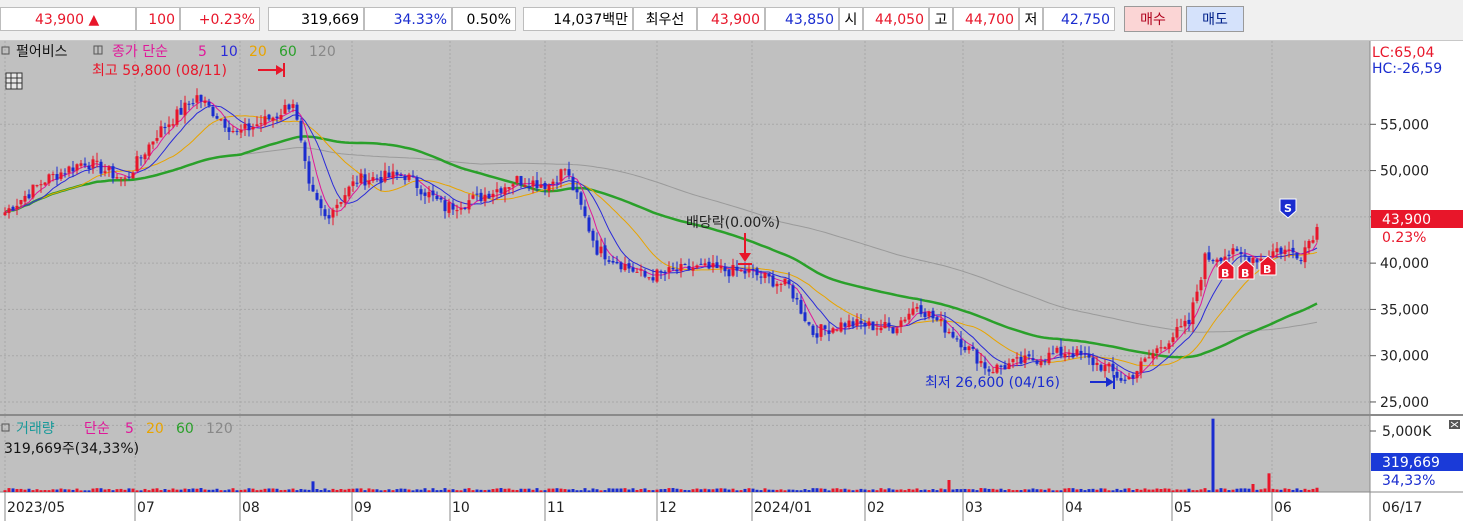 This screenshot has height=525, width=1463. What do you see at coordinates (1411, 463) in the screenshot?
I see `current-volume-tag-text: 319,669` at bounding box center [1411, 463].